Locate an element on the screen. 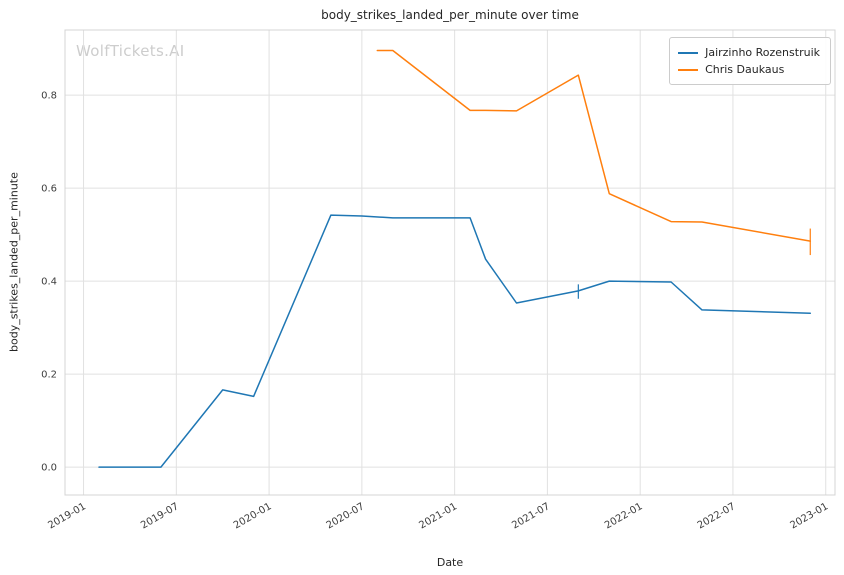 This screenshot has width=844, height=575. legend-item-daukaus: Chris Daukaus is located at coordinates (749, 69).